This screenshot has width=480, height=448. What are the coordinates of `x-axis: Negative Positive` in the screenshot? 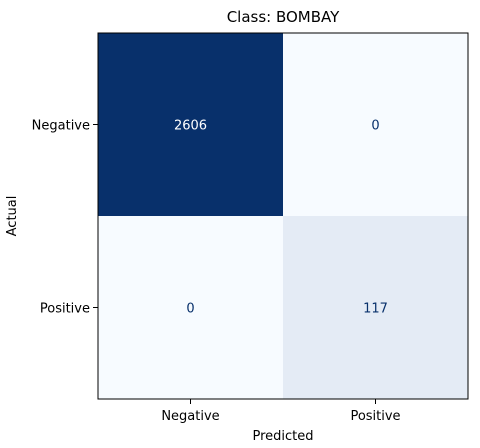 It's located at (281, 411).